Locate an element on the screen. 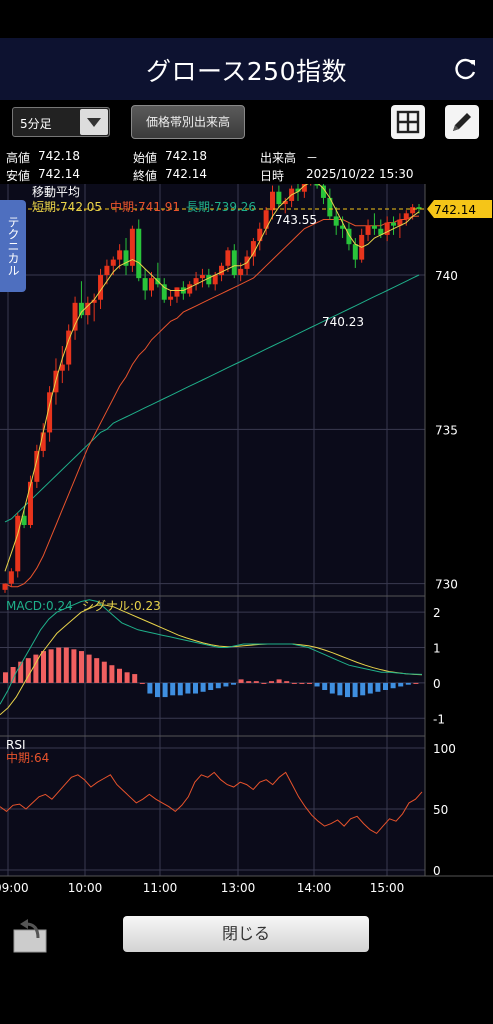 The height and width of the screenshot is (1024, 493). close-button: 閉じる is located at coordinates (246, 934).